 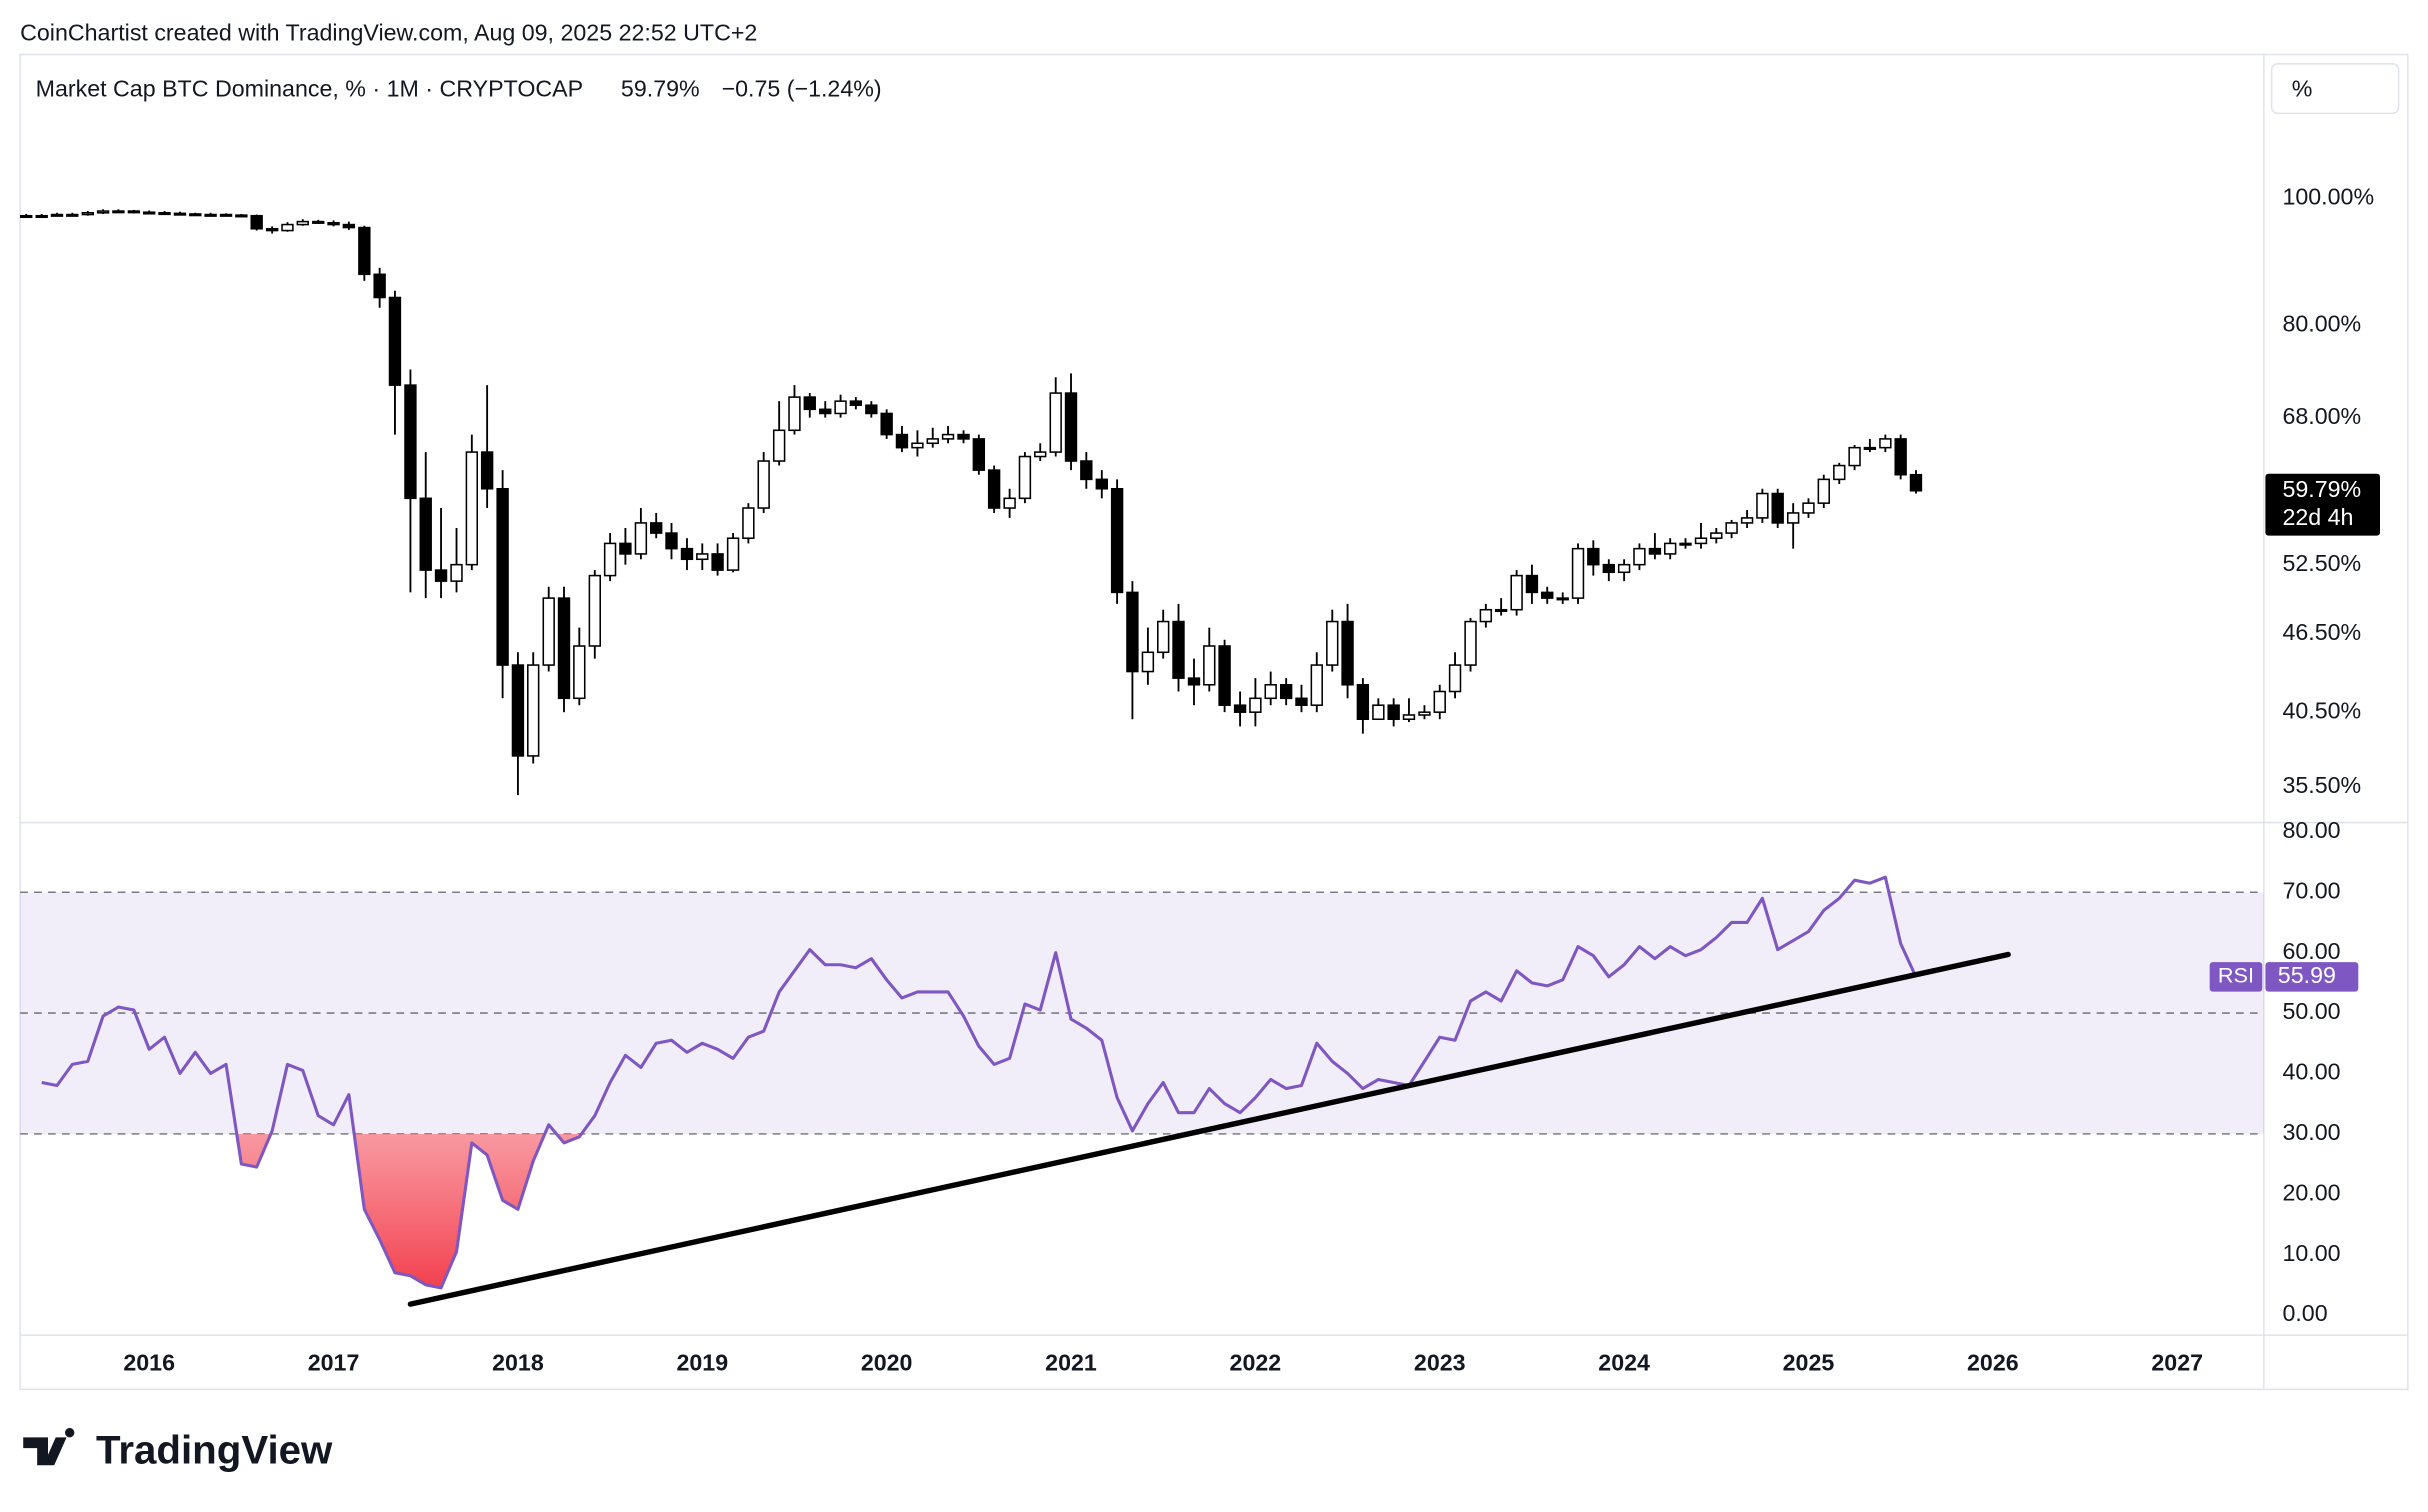 What do you see at coordinates (2321, 785) in the screenshot?
I see `y-tick-label: 35.50%` at bounding box center [2321, 785].